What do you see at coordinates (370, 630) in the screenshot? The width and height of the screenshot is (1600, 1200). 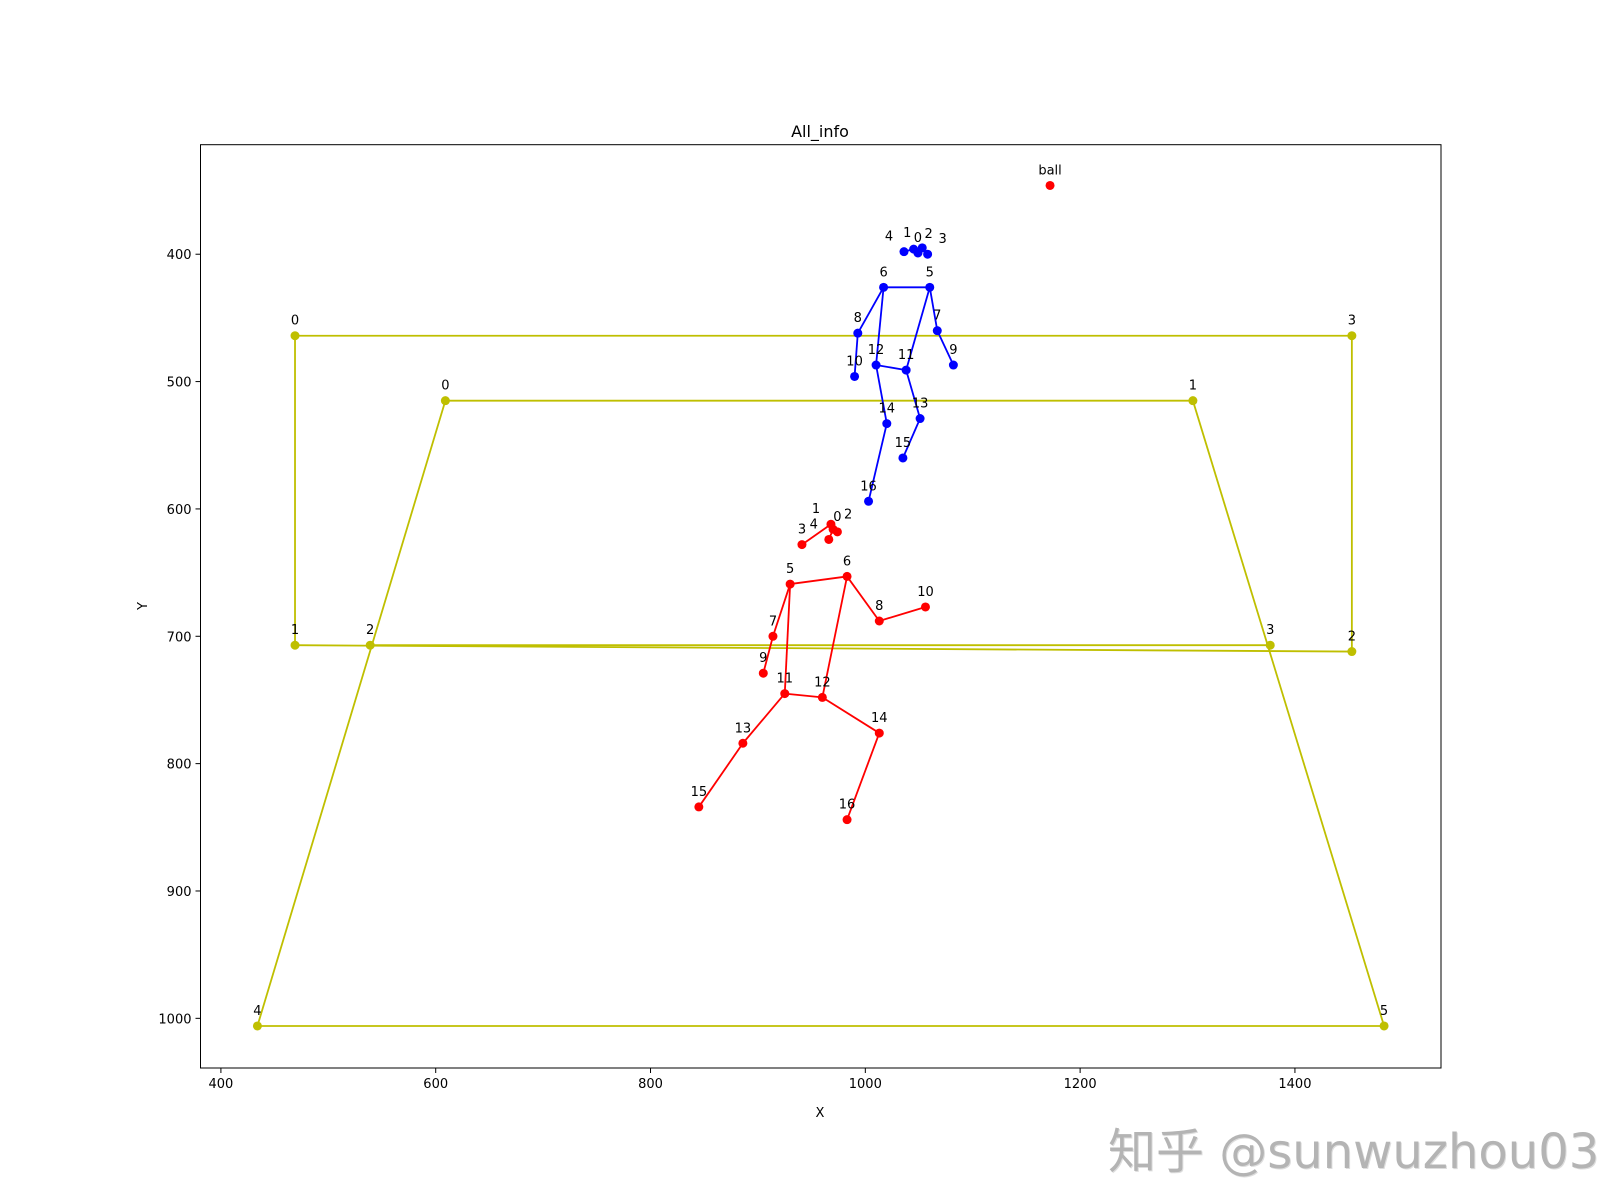 I see `court-inner-point-label: 2` at bounding box center [370, 630].